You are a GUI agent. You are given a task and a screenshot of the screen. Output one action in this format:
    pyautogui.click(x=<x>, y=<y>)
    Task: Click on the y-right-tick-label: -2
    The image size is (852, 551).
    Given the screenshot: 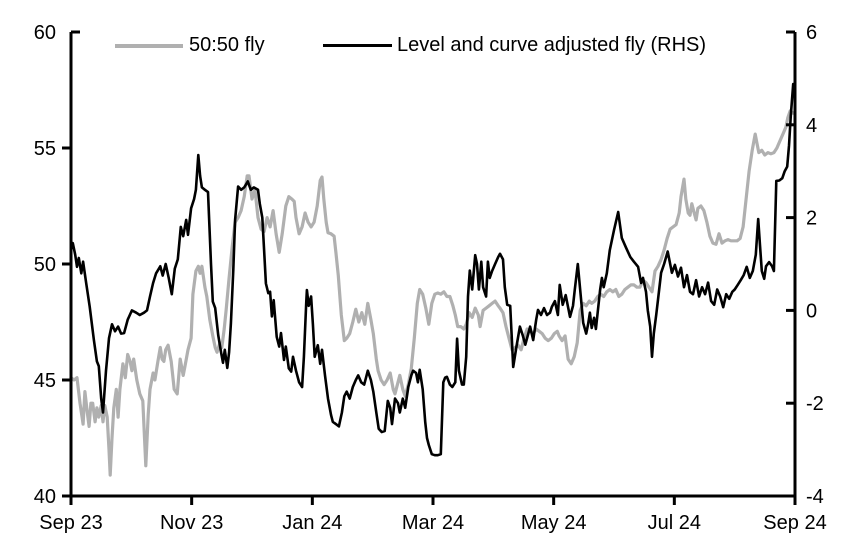 What is the action you would take?
    pyautogui.click(x=815, y=404)
    